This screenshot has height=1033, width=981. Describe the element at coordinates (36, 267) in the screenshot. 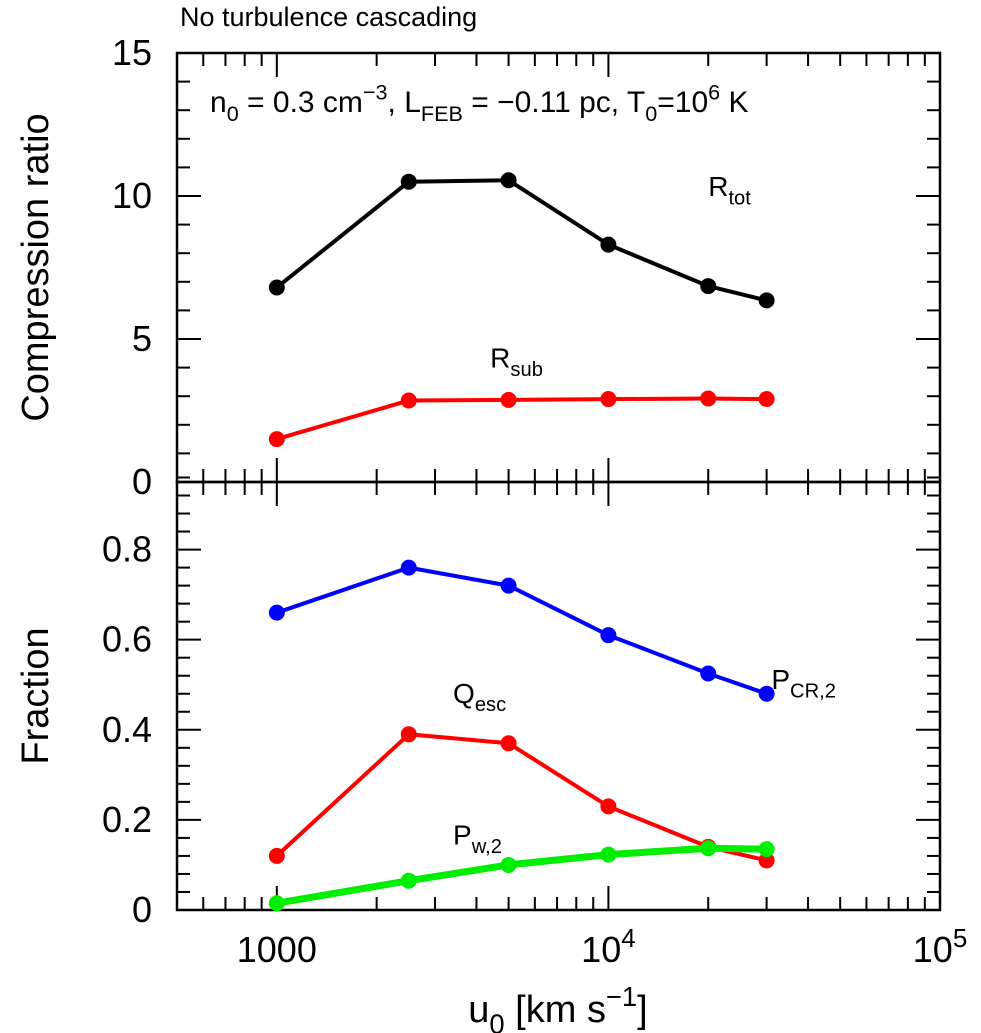

I see `y-axis-title: Compression ratio` at that location.